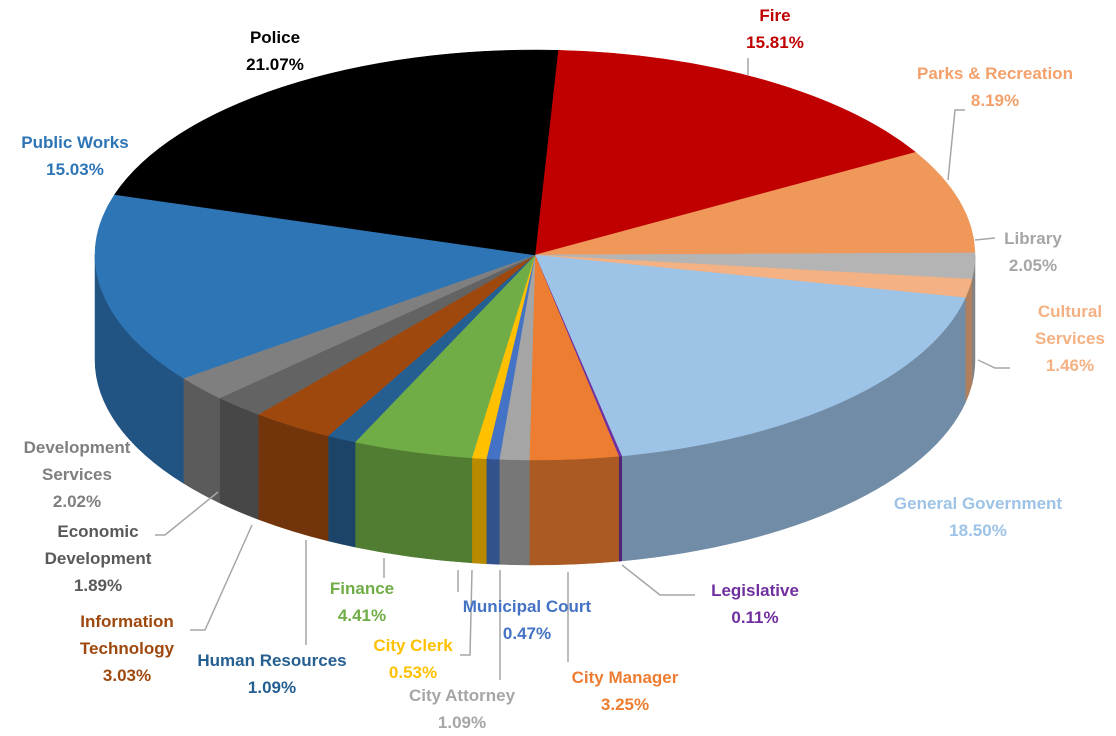  What do you see at coordinates (775, 15) in the screenshot?
I see `category-name: Fire` at bounding box center [775, 15].